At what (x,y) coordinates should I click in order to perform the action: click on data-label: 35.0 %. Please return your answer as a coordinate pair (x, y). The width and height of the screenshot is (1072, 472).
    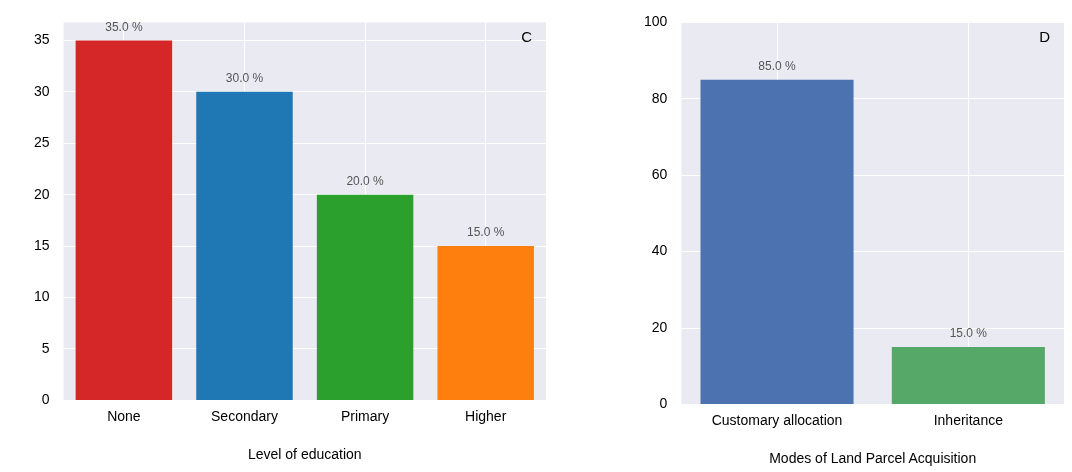
    Looking at the image, I should click on (124, 26).